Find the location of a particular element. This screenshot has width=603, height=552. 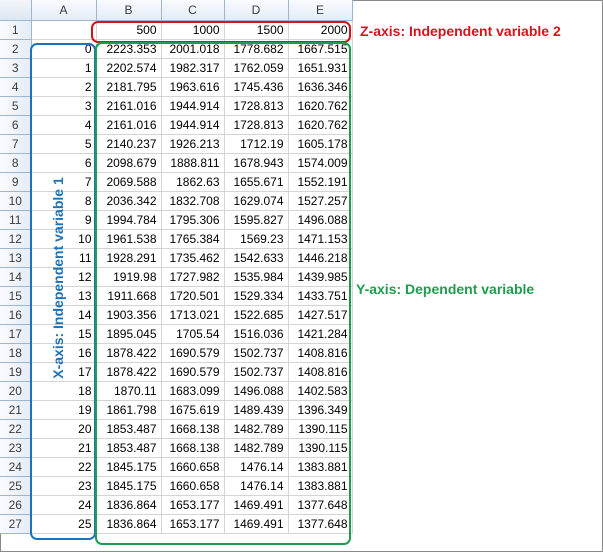

cell-d: 1745.436 is located at coordinates (256, 87).